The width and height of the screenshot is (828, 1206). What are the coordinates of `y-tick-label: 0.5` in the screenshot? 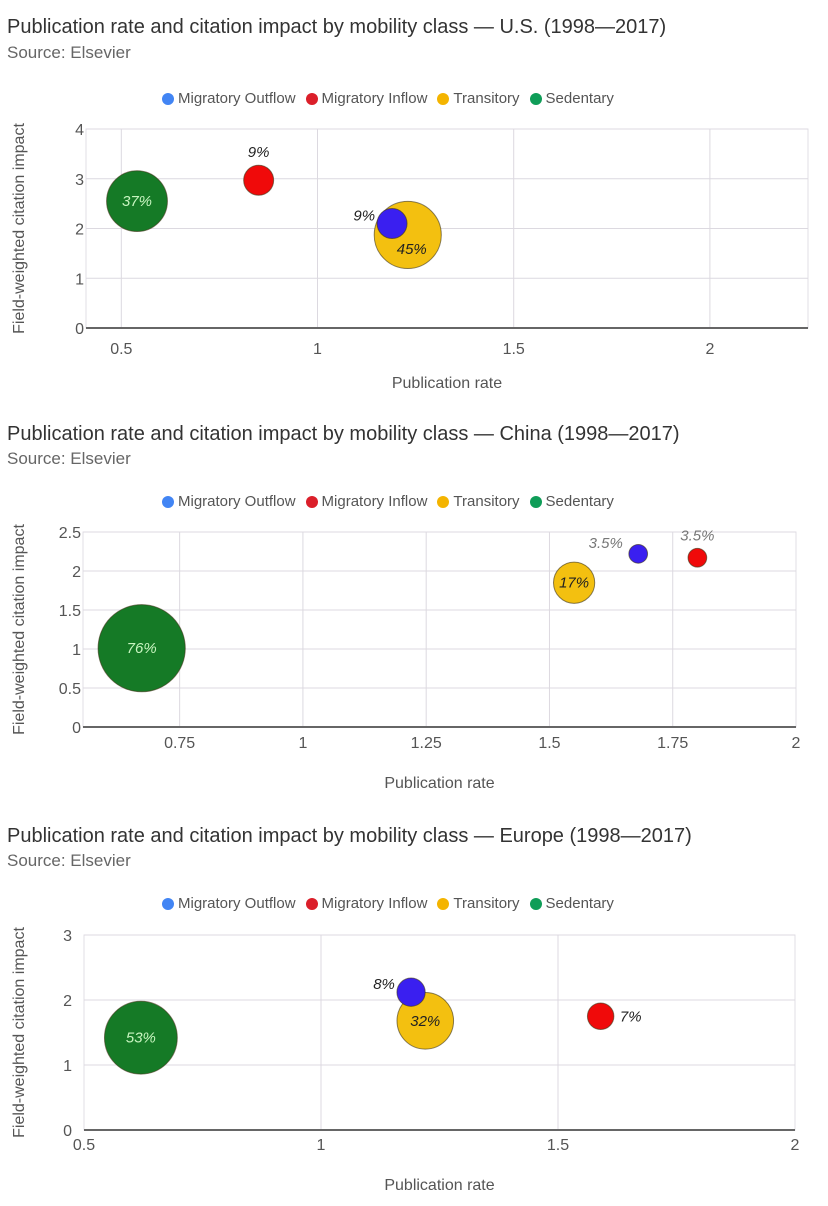 It's located at (70, 689).